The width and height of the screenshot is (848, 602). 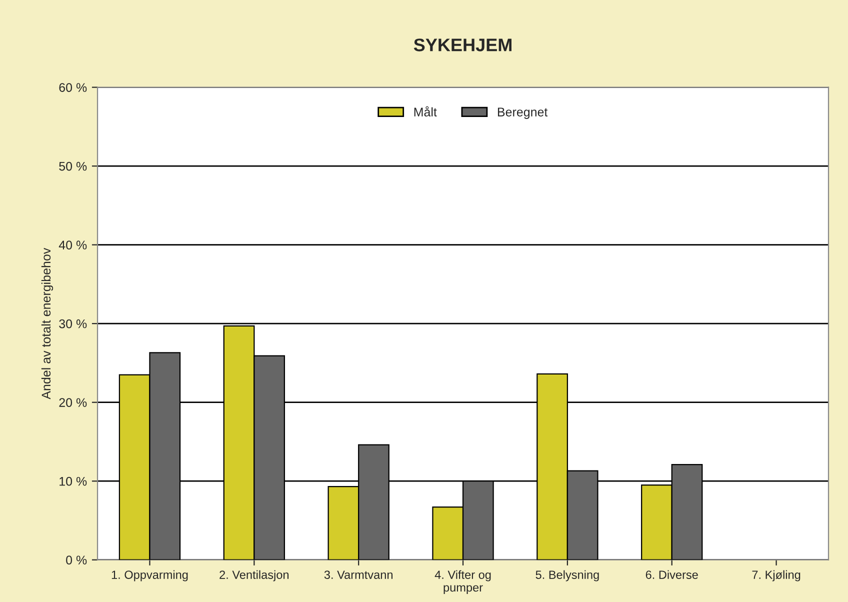 I want to click on y-tick-label: 0 %, so click(x=76, y=560).